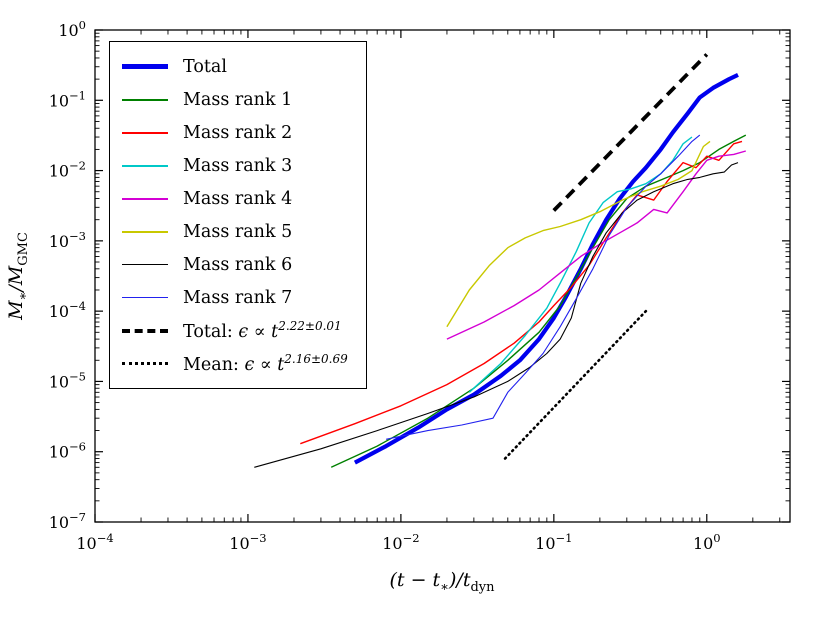  What do you see at coordinates (238, 99) in the screenshot?
I see `legend-label: Mass rank 1` at bounding box center [238, 99].